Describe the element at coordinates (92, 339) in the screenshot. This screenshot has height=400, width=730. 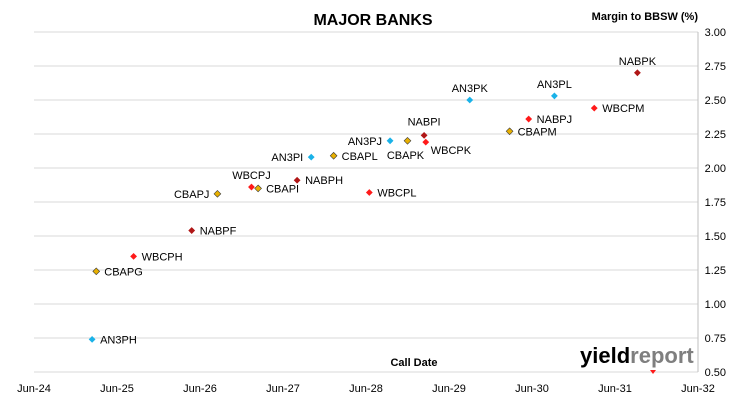
I see `data-point-an3ph` at that location.